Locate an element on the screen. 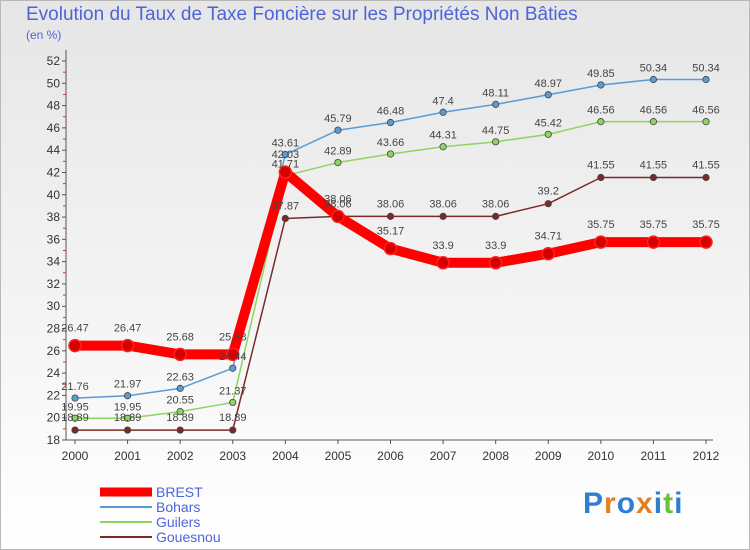 This screenshot has height=550, width=750. y-tick-label: 36 is located at coordinates (54, 239).